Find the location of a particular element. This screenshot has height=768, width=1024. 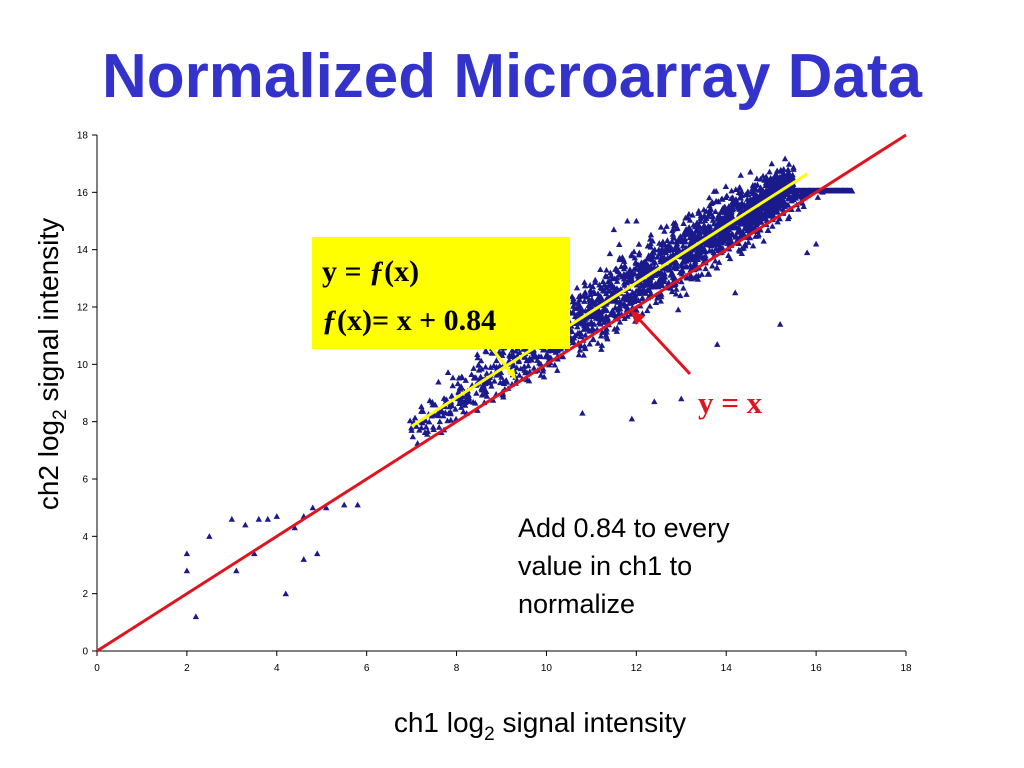

identity-callout: y = x is located at coordinates (696, 365).